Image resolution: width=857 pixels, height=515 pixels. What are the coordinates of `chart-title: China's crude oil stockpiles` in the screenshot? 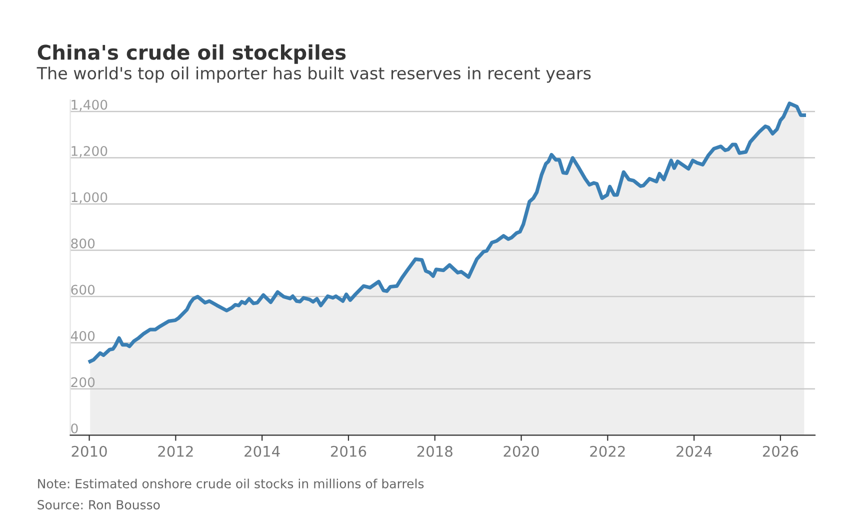 It's located at (192, 54).